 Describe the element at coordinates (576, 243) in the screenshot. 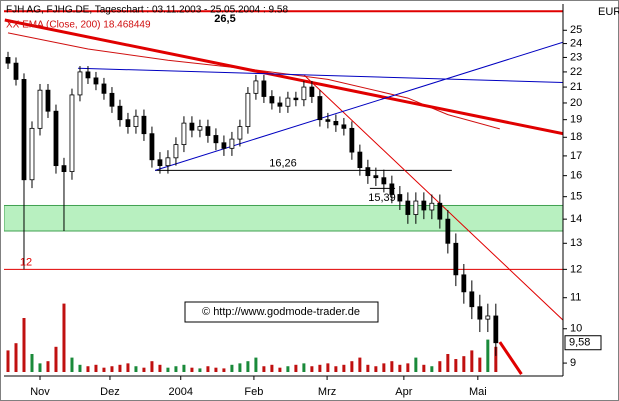

I see `y-tick-label: 13` at that location.